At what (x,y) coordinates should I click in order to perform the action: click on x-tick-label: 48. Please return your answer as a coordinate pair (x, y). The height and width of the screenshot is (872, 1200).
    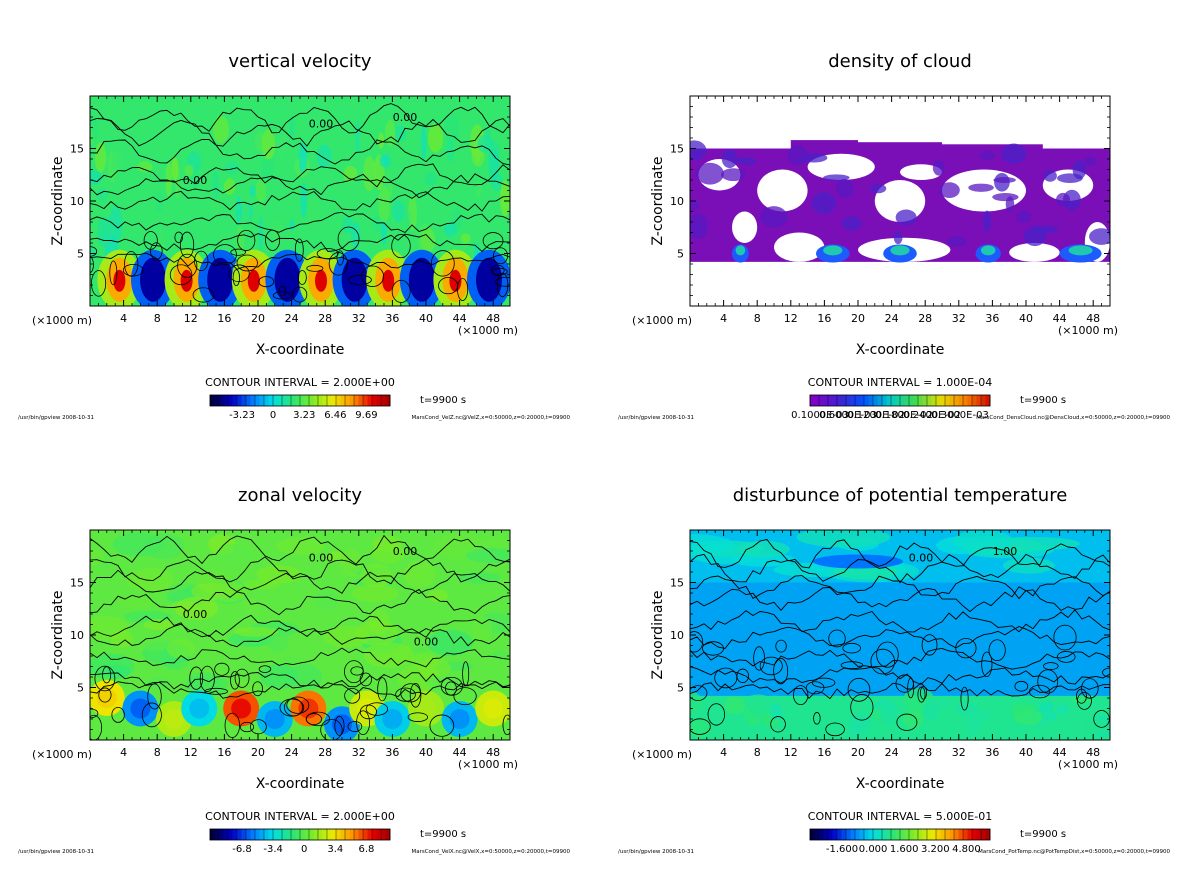
    Looking at the image, I should click on (493, 318).